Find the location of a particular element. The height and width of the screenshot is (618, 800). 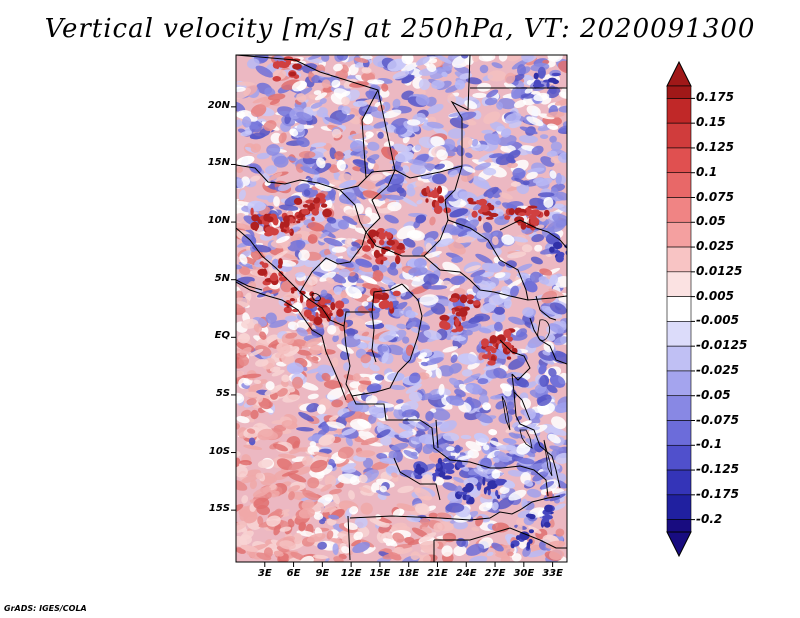

lat-label: 15N is located at coordinates (218, 163).